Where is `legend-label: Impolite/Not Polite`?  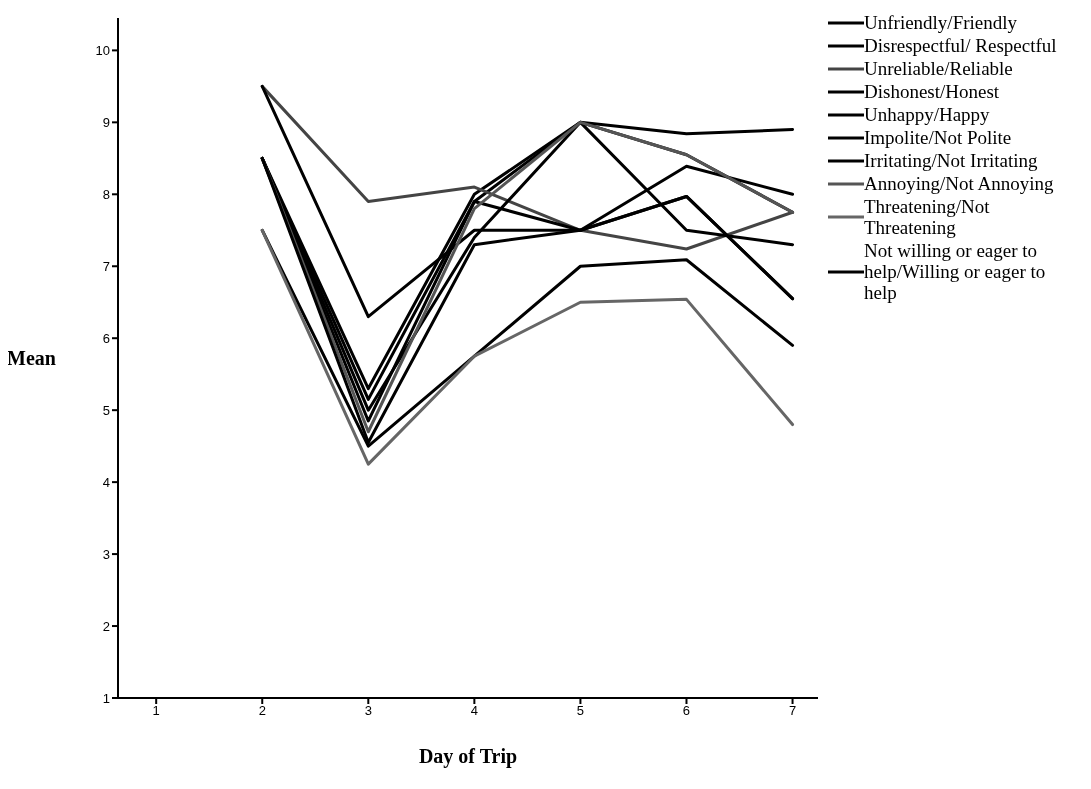 legend-label: Impolite/Not Polite is located at coordinates (938, 137).